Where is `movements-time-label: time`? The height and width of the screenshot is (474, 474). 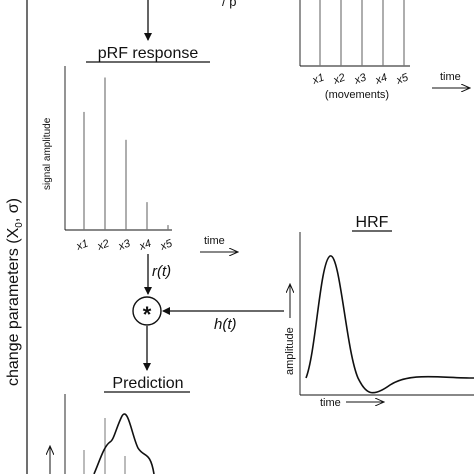 movements-time-label: time is located at coordinates (450, 77).